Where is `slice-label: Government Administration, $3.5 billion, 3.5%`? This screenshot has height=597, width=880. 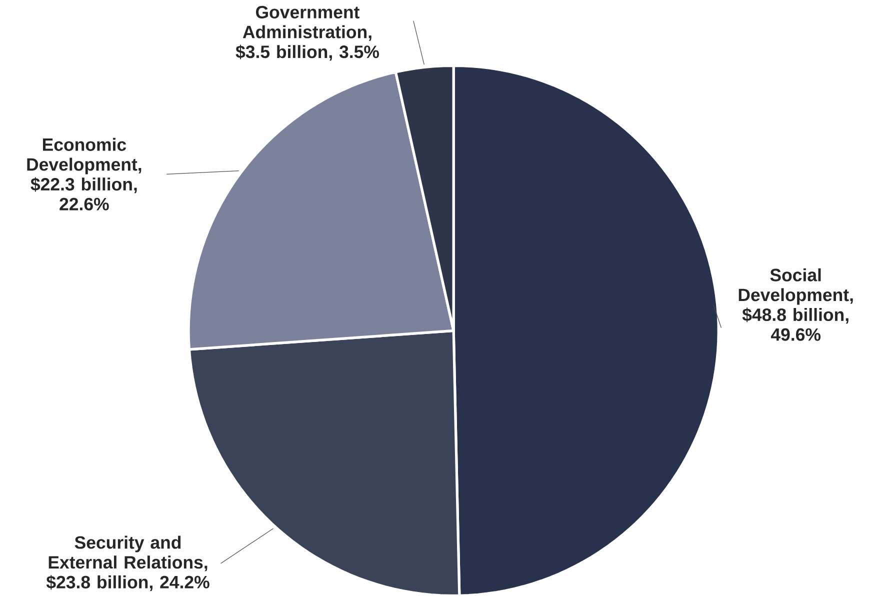 slice-label: Government Administration, $3.5 billion, 3.5% is located at coordinates (307, 33).